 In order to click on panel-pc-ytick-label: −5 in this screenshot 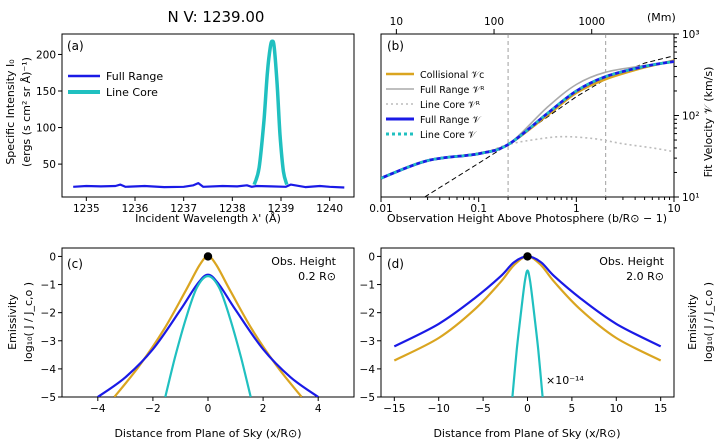, I will do `click(48, 398)`.